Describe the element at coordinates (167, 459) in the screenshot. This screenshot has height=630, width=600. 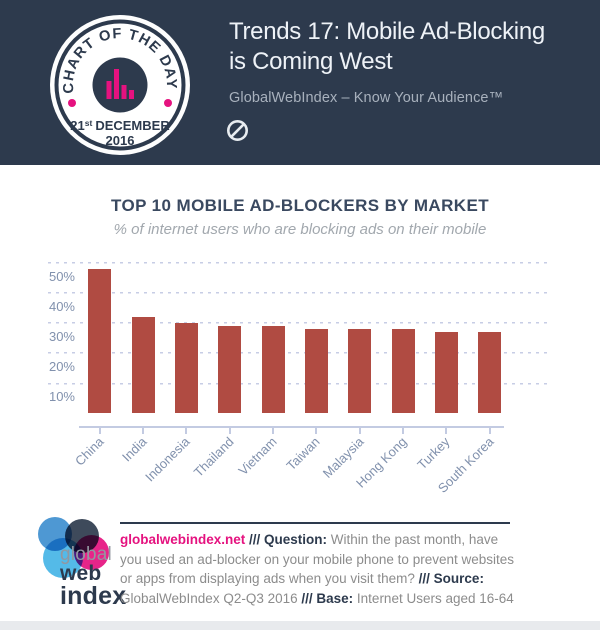
I see `x-axis-category-label: Indonesia` at that location.